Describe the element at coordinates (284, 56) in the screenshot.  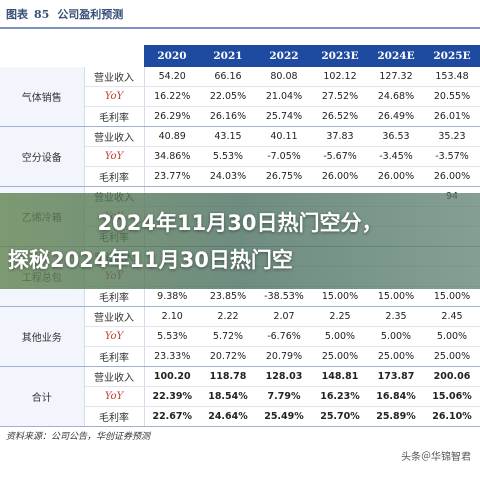
I see `header-year: 2022` at that location.